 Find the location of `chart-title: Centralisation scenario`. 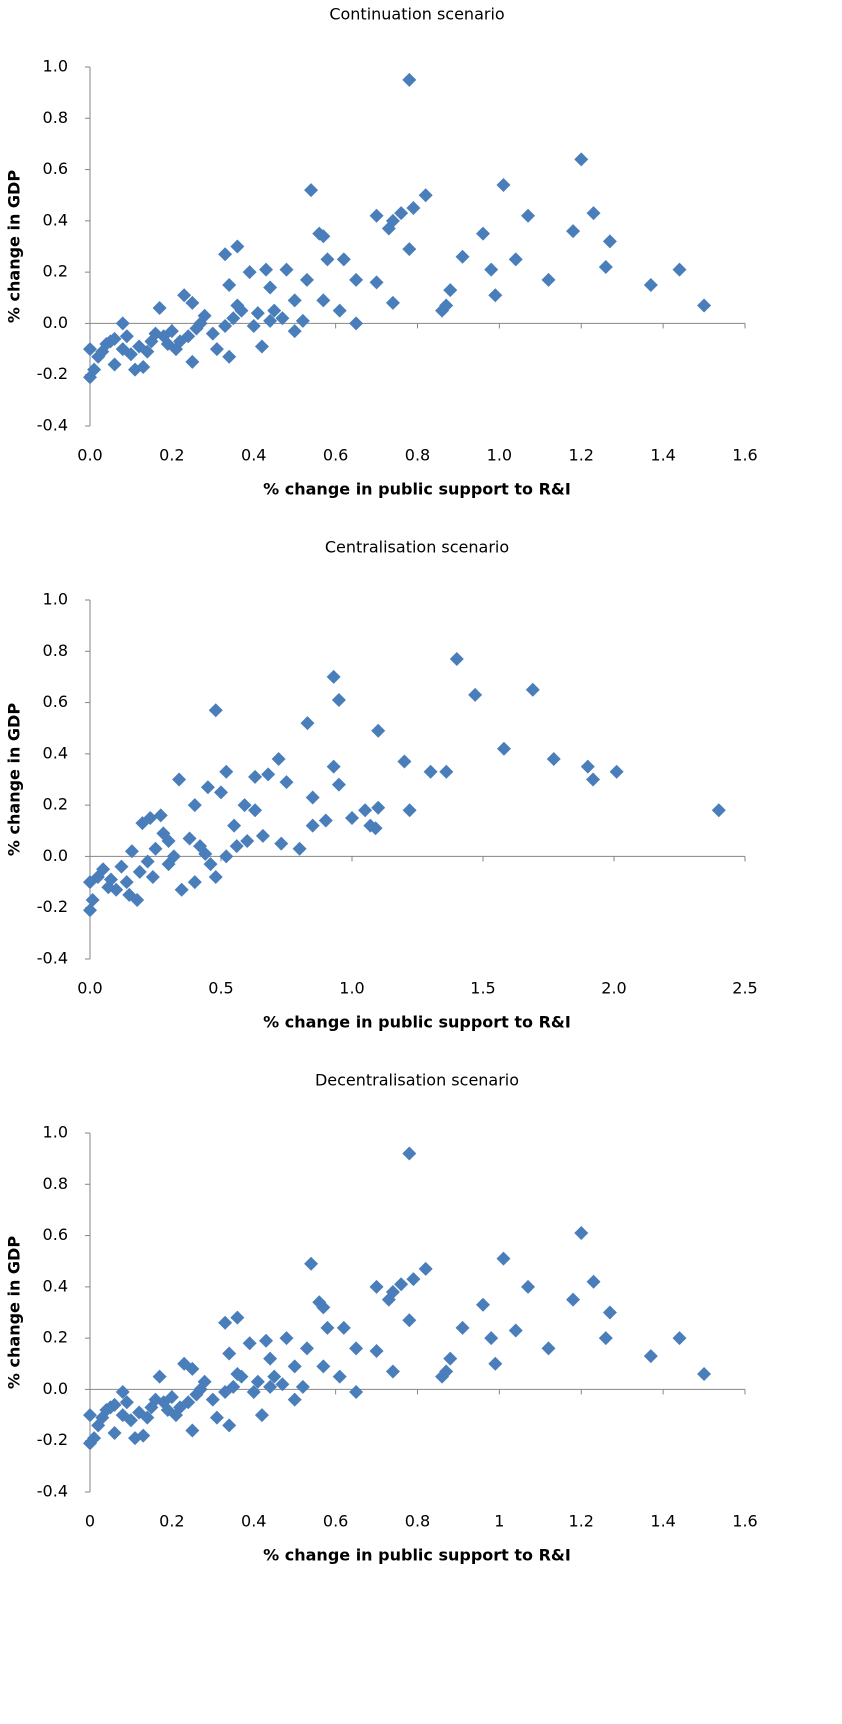

chart-title: Centralisation scenario is located at coordinates (417, 547).